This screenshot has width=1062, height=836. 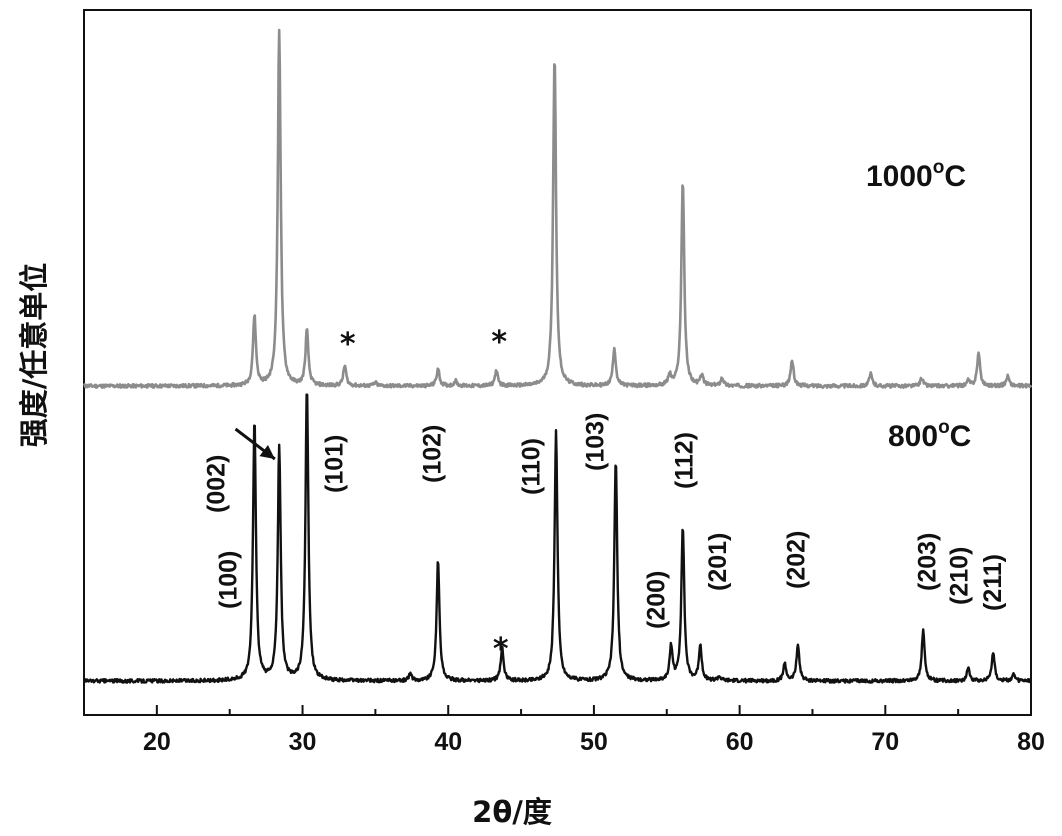 I want to click on series-label-1000-main: 1000, so click(x=899, y=176).